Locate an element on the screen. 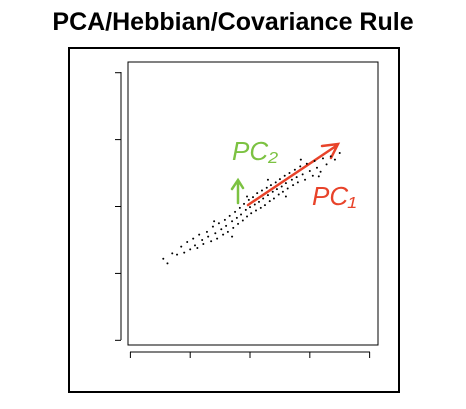 Image resolution: width=466 pixels, height=409 pixels. pc2-arrow is located at coordinates (237, 191).